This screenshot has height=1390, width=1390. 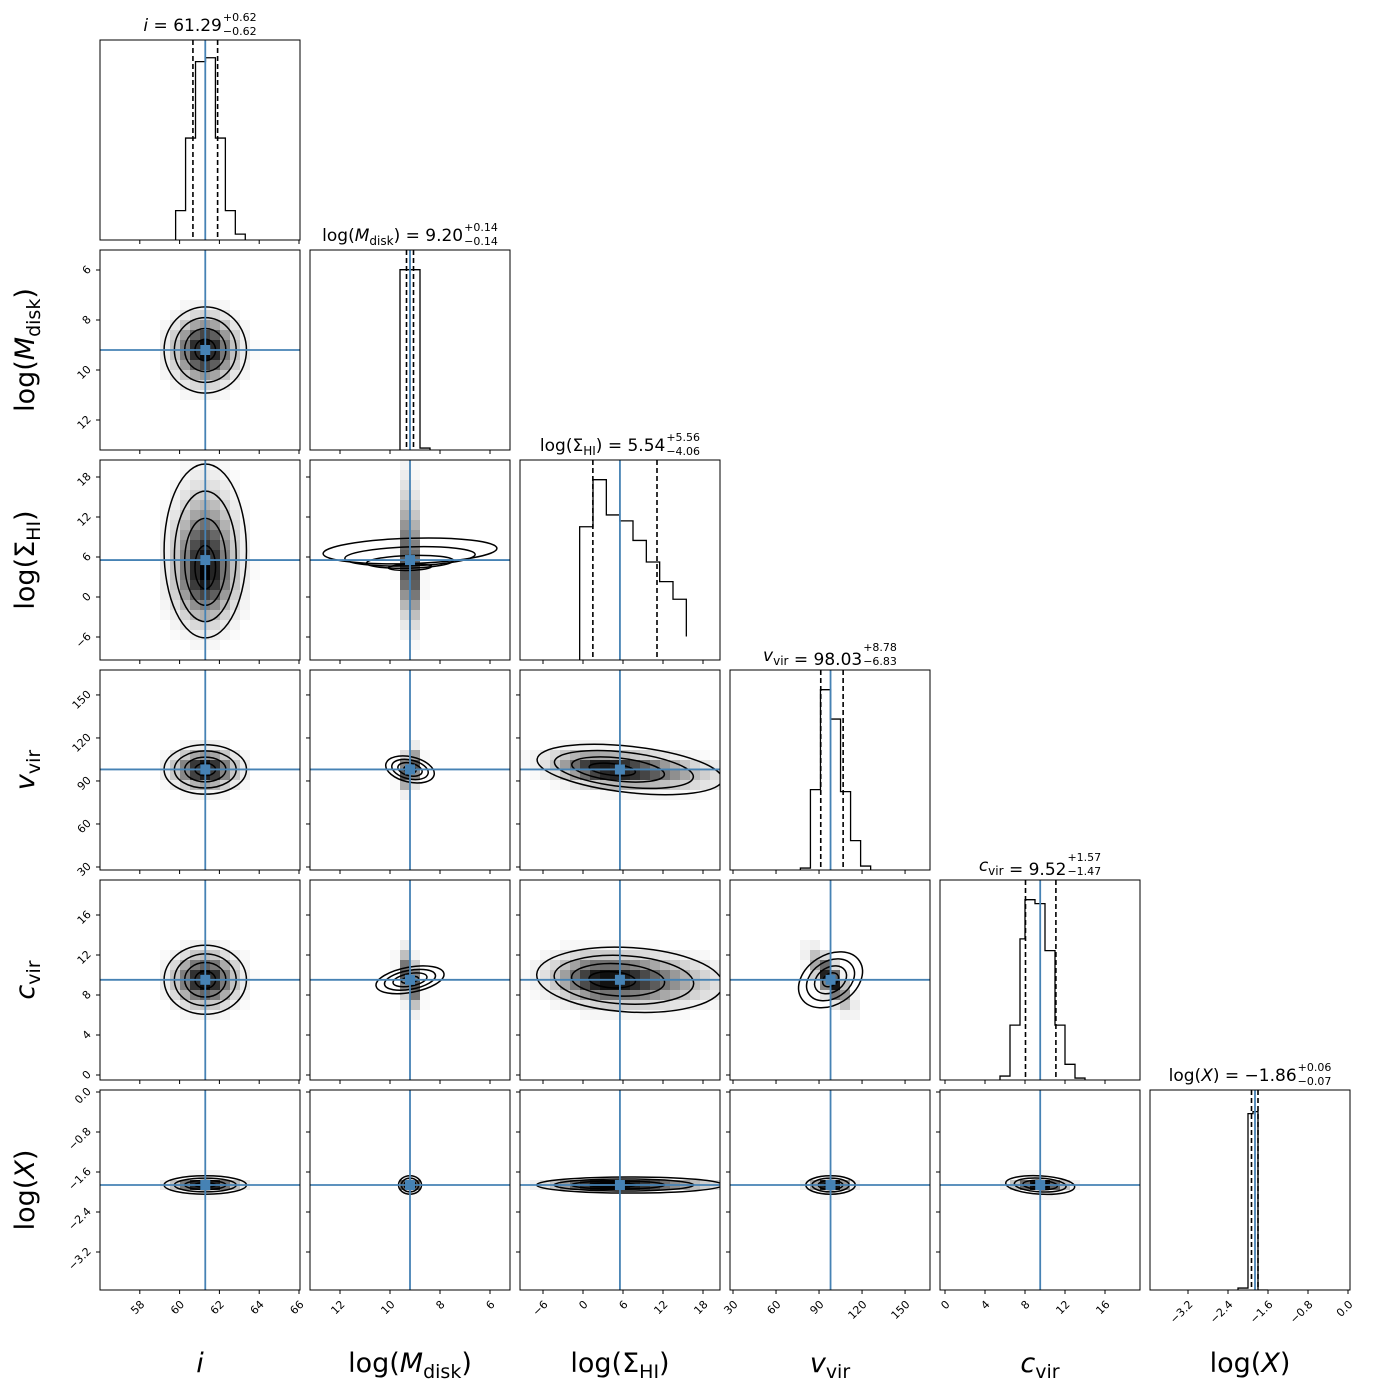 What do you see at coordinates (200, 127) in the screenshot?
I see `hist-panel-i: i = 61.29 +0.62−0.62` at bounding box center [200, 127].